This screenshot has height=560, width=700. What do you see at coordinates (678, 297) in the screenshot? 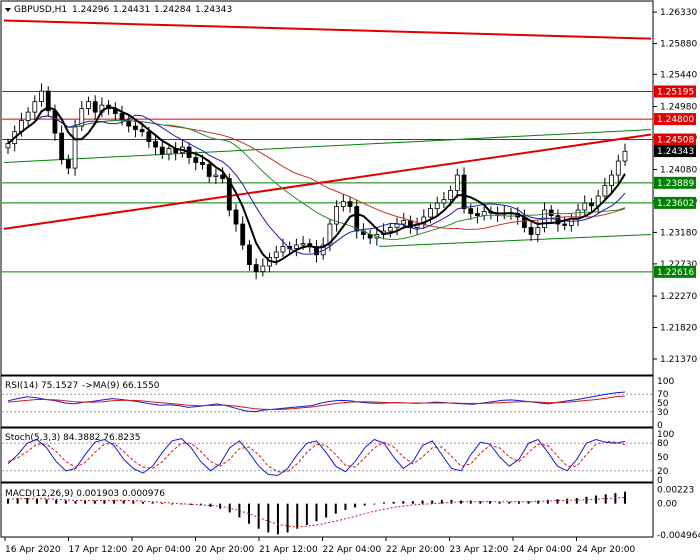
I see `y-tick-label: 1.22270` at bounding box center [678, 297].